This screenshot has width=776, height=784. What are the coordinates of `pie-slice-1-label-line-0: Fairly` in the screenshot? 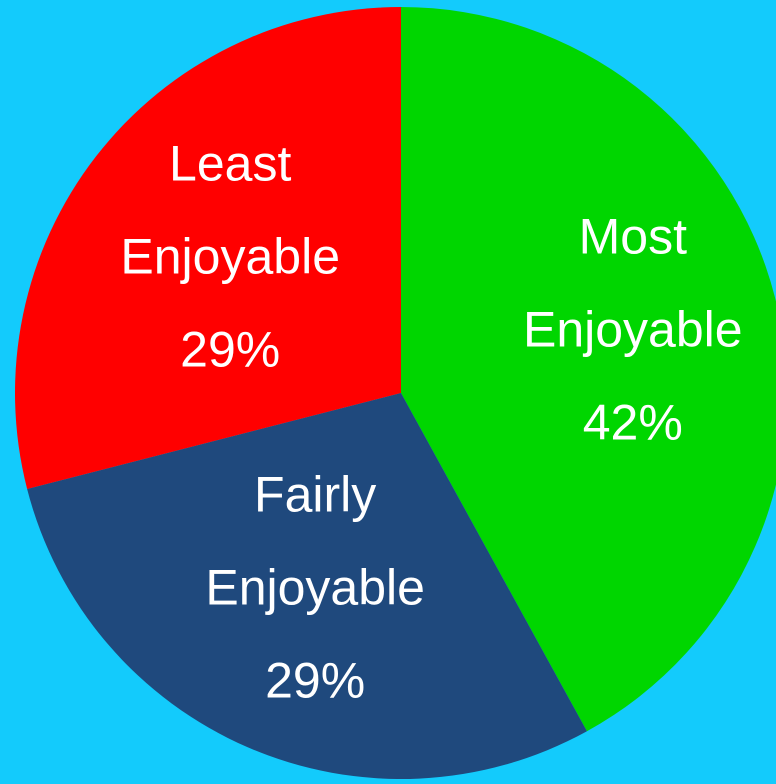 It's located at (315, 495).